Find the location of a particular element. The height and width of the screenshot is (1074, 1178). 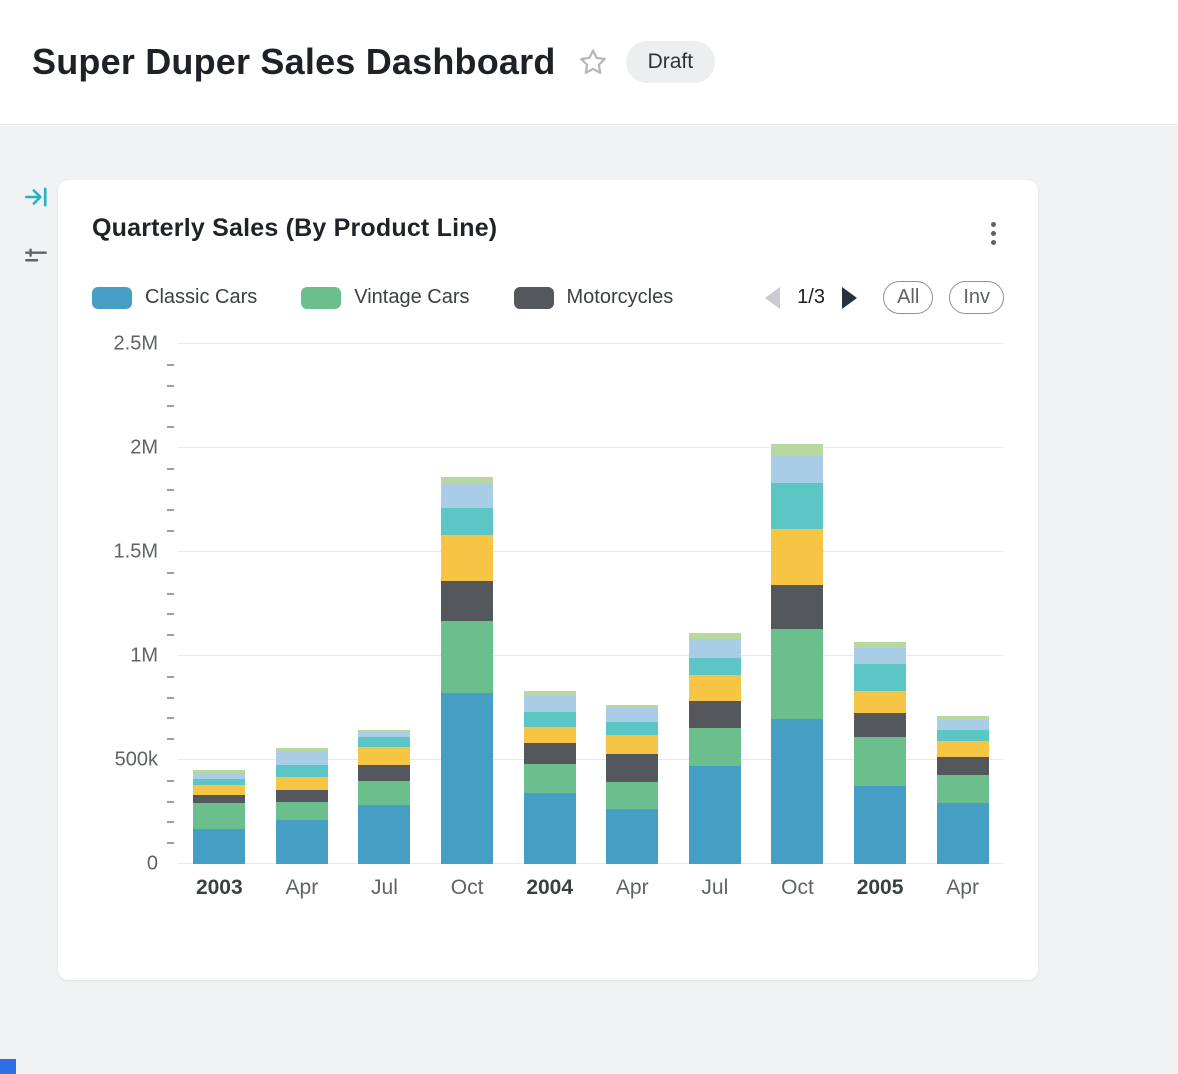

bottom-left-cutoff-element is located at coordinates (8, 1066).